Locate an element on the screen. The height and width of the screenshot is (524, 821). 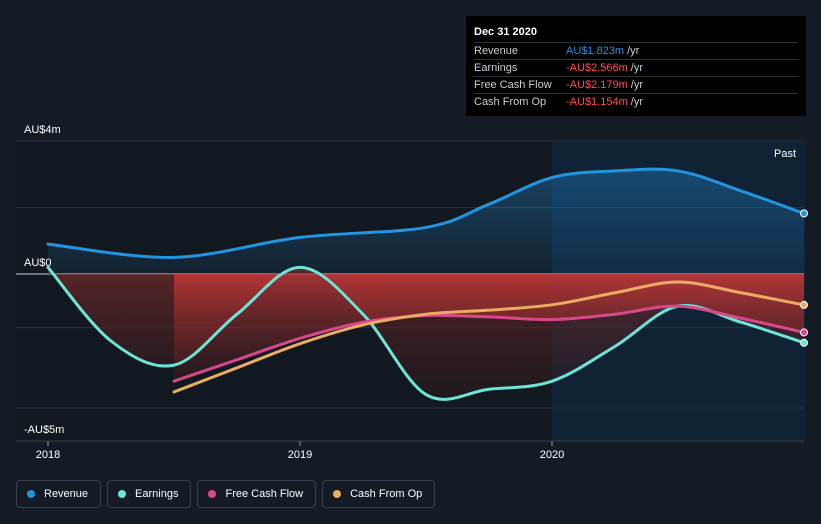
free-cash-flow-line is located at coordinates (489, 343).